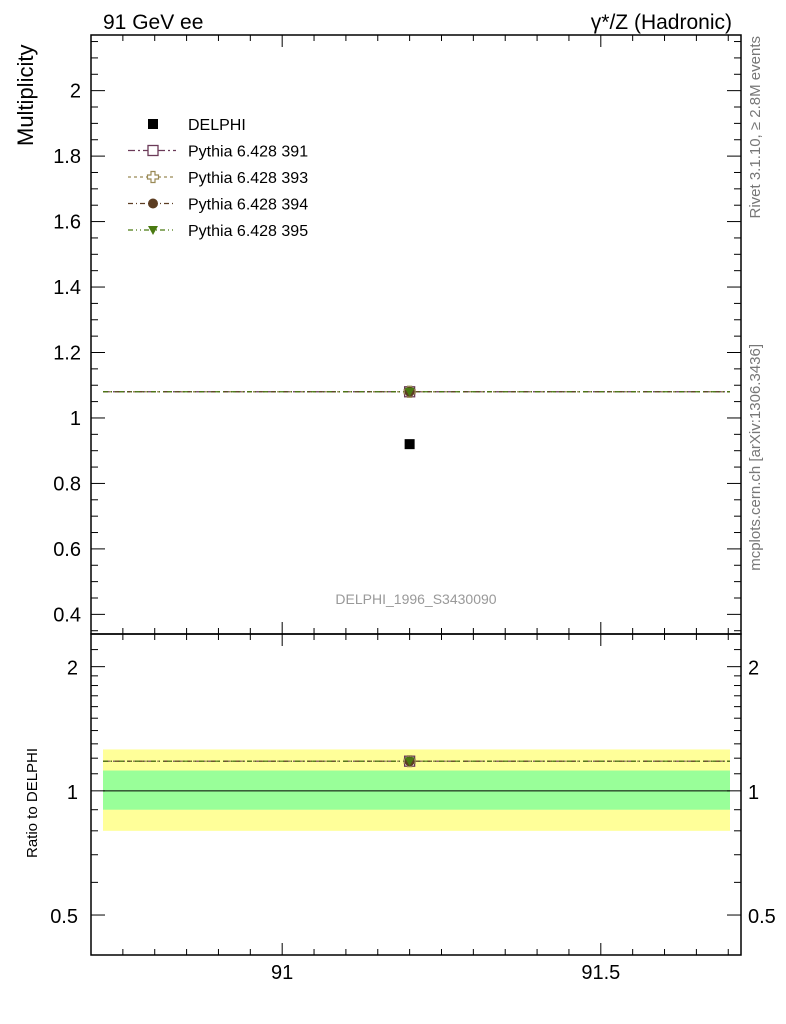  I want to click on ratio-y-tick-label-right: 1, so click(753, 793).